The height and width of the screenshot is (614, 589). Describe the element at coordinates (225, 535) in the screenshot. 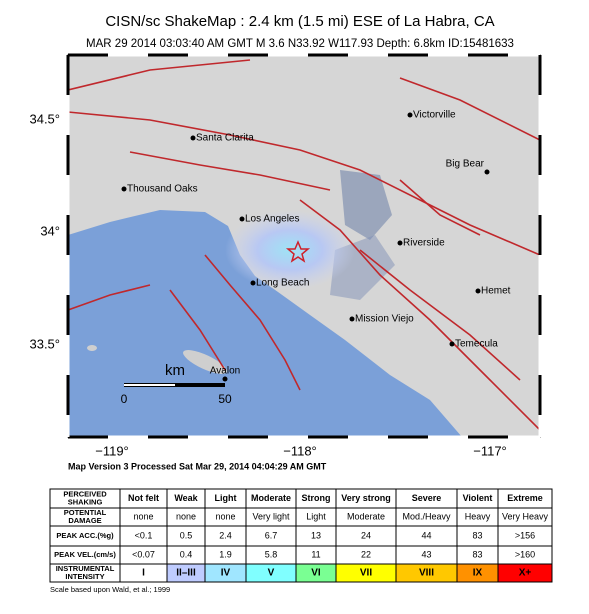

I see `table-value: 2.4` at that location.